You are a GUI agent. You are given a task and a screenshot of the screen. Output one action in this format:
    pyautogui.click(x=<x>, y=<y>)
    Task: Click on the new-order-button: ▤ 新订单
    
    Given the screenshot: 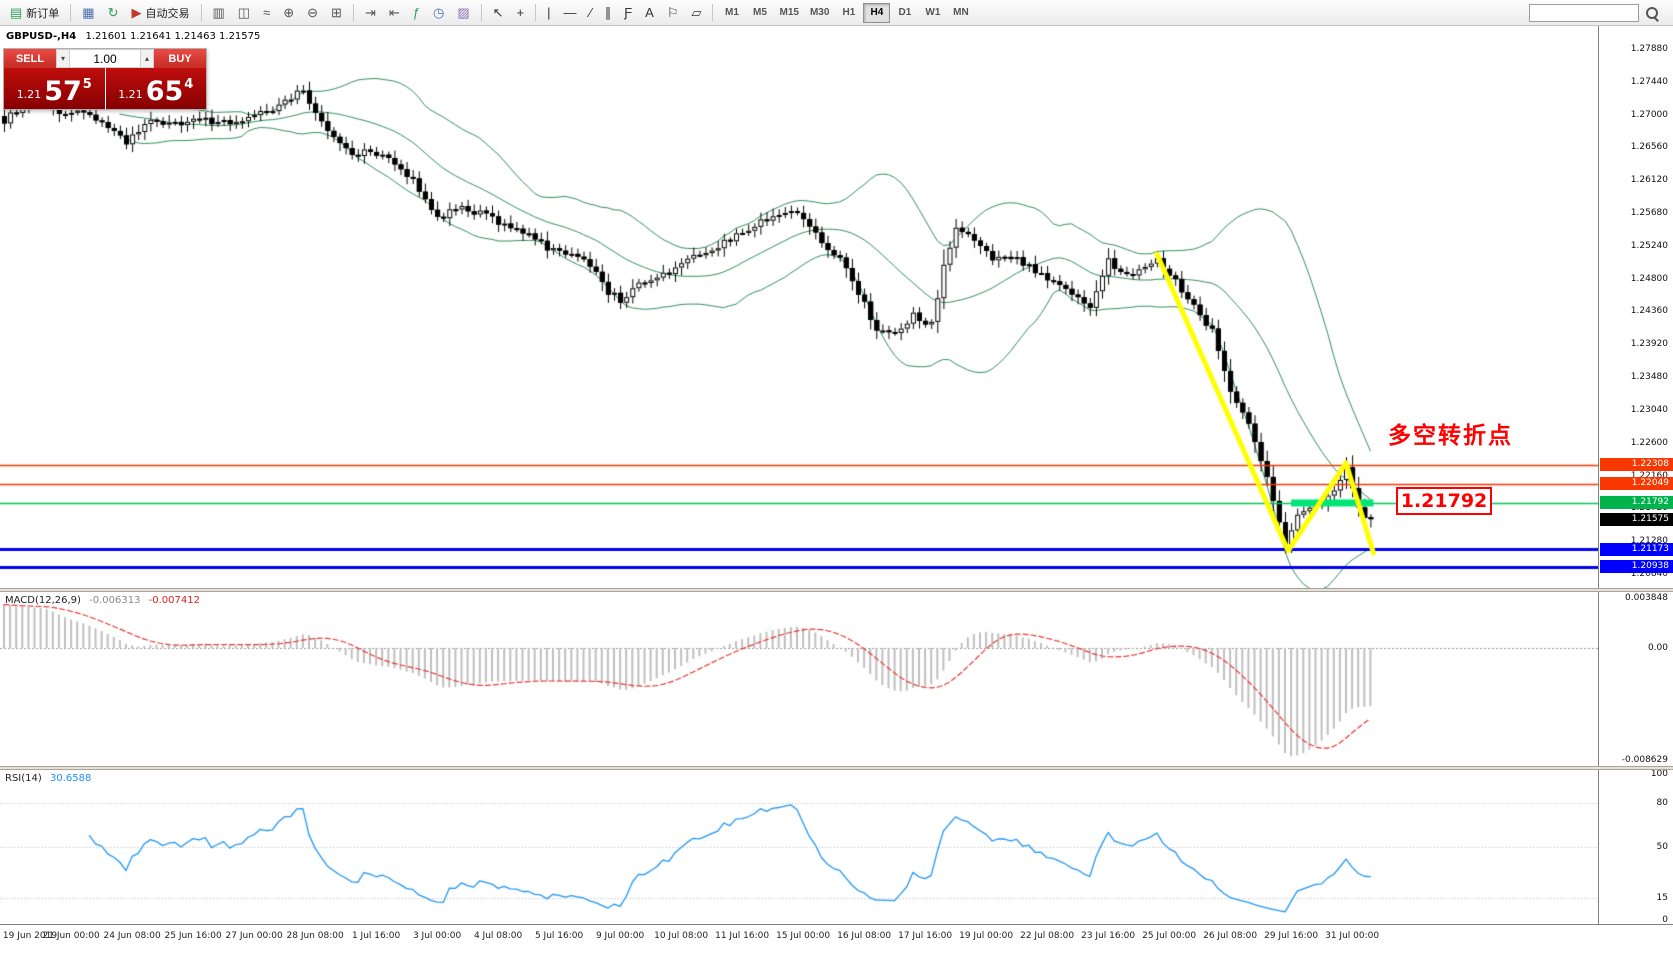 What is the action you would take?
    pyautogui.click(x=34, y=13)
    